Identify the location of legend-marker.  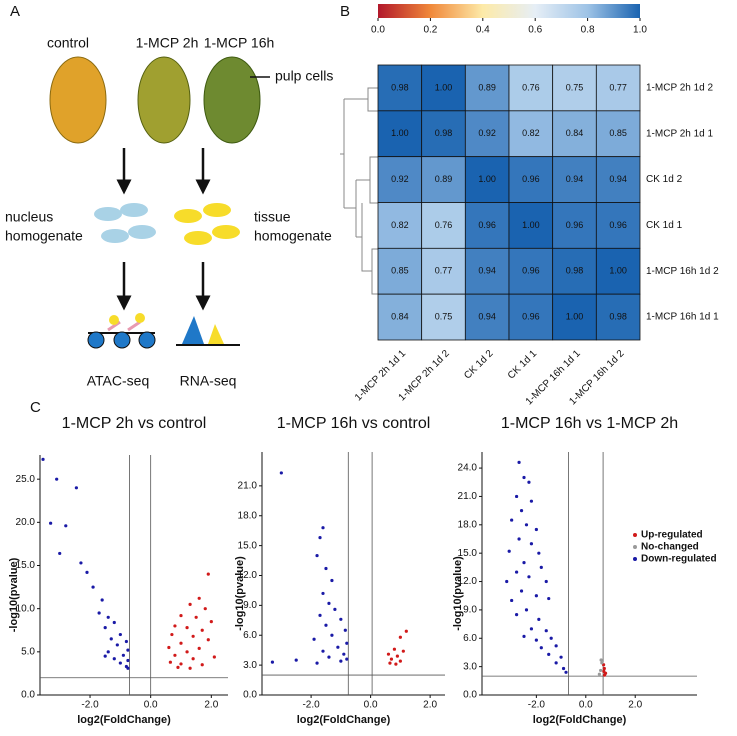
(635, 559).